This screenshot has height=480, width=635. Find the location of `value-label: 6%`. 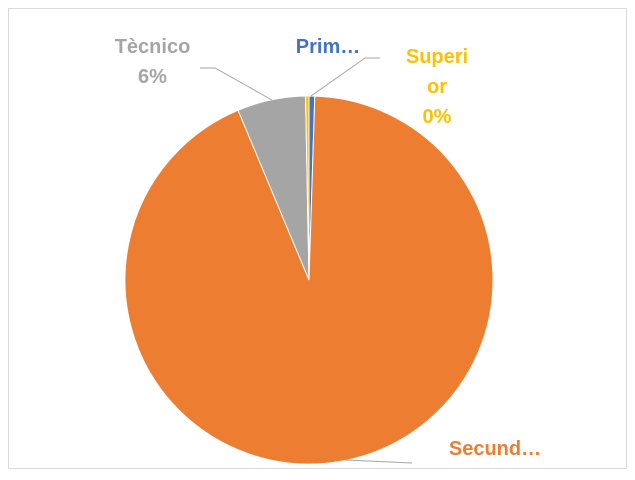

value-label: 6% is located at coordinates (152, 77).